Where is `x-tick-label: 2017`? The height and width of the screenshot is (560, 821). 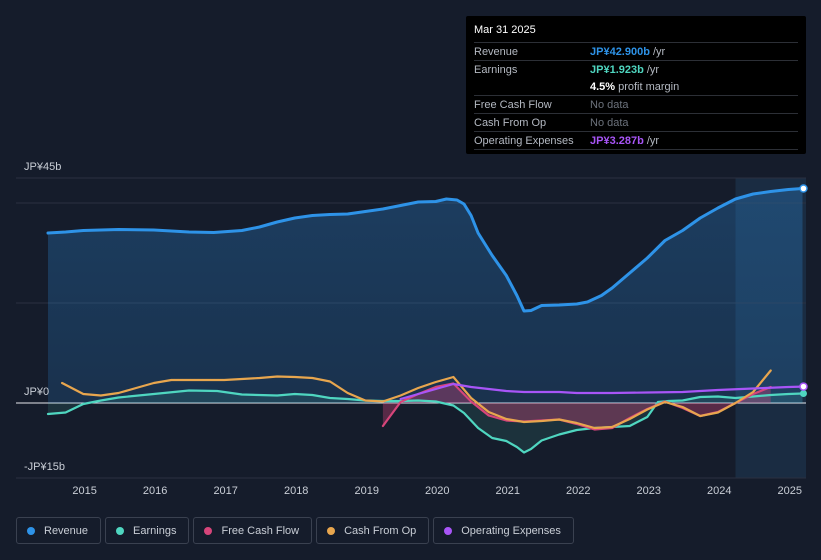
x-tick-label: 2017 is located at coordinates (225, 491).